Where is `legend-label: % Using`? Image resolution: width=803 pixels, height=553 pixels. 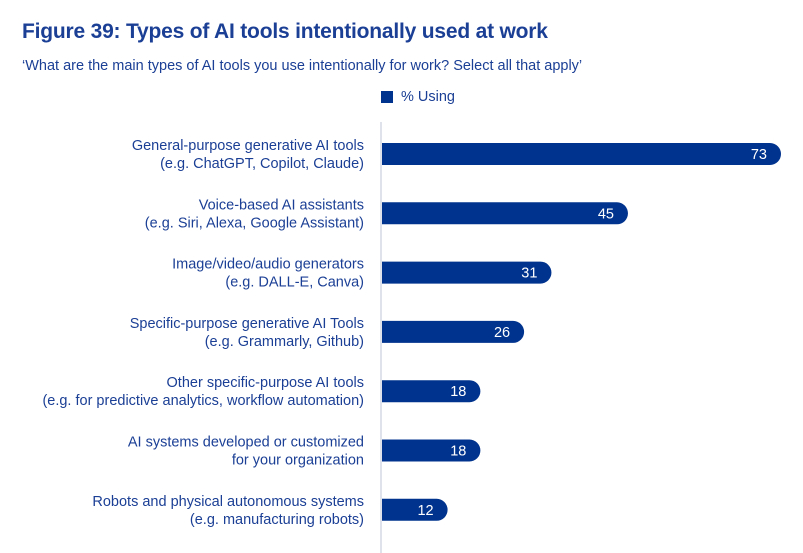 legend-label: % Using is located at coordinates (428, 97).